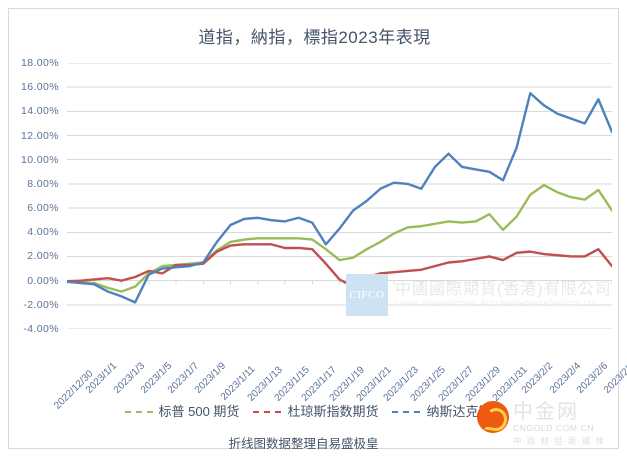  I want to click on chart-title: 道指，納指，標指2023年表現, so click(314, 37).